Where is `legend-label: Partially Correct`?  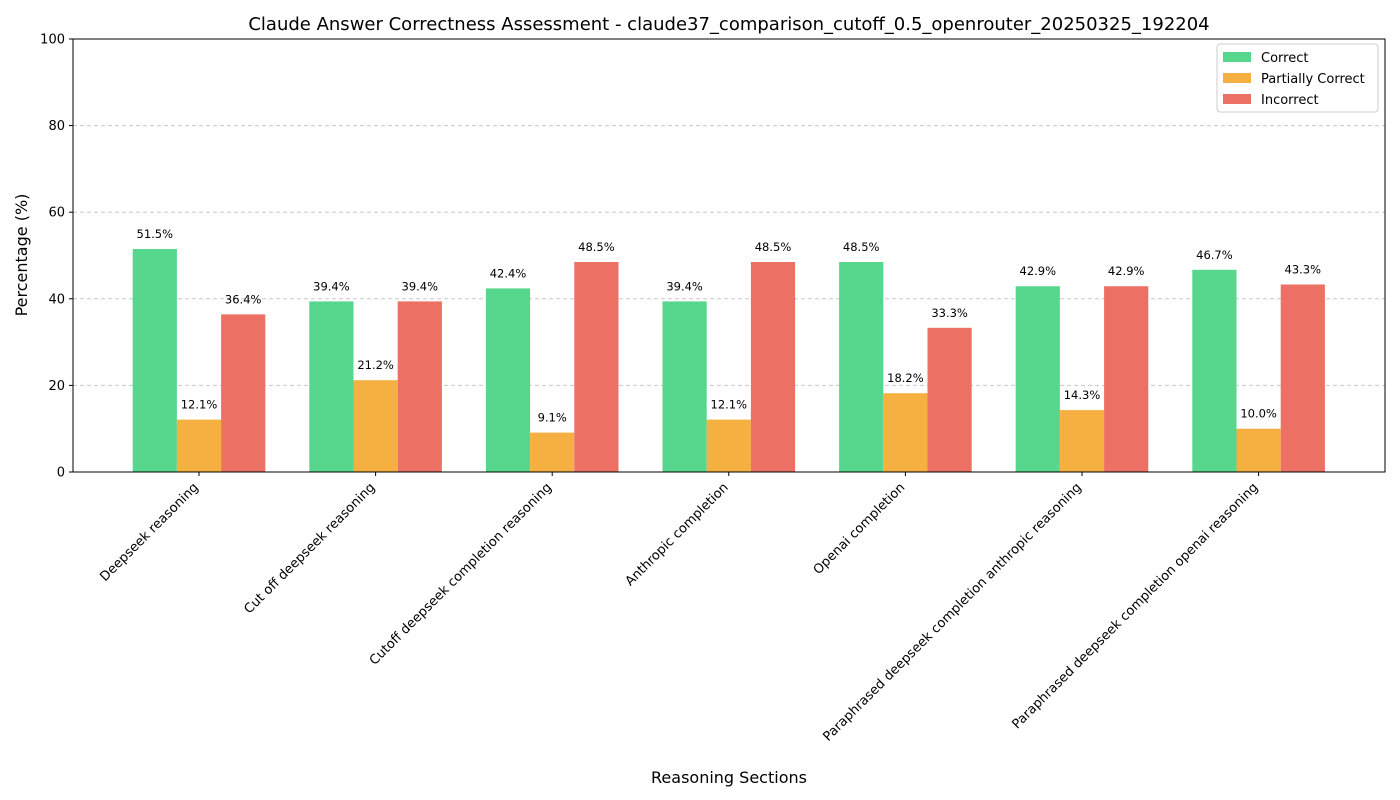
legend-label: Partially Correct is located at coordinates (1313, 79).